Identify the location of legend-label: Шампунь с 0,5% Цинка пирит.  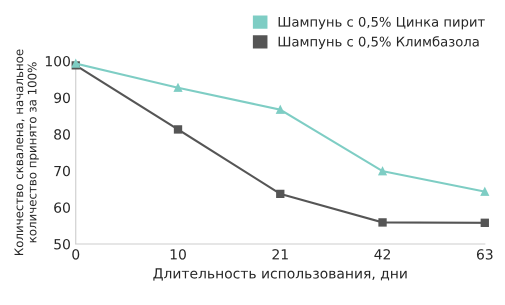
(381, 23).